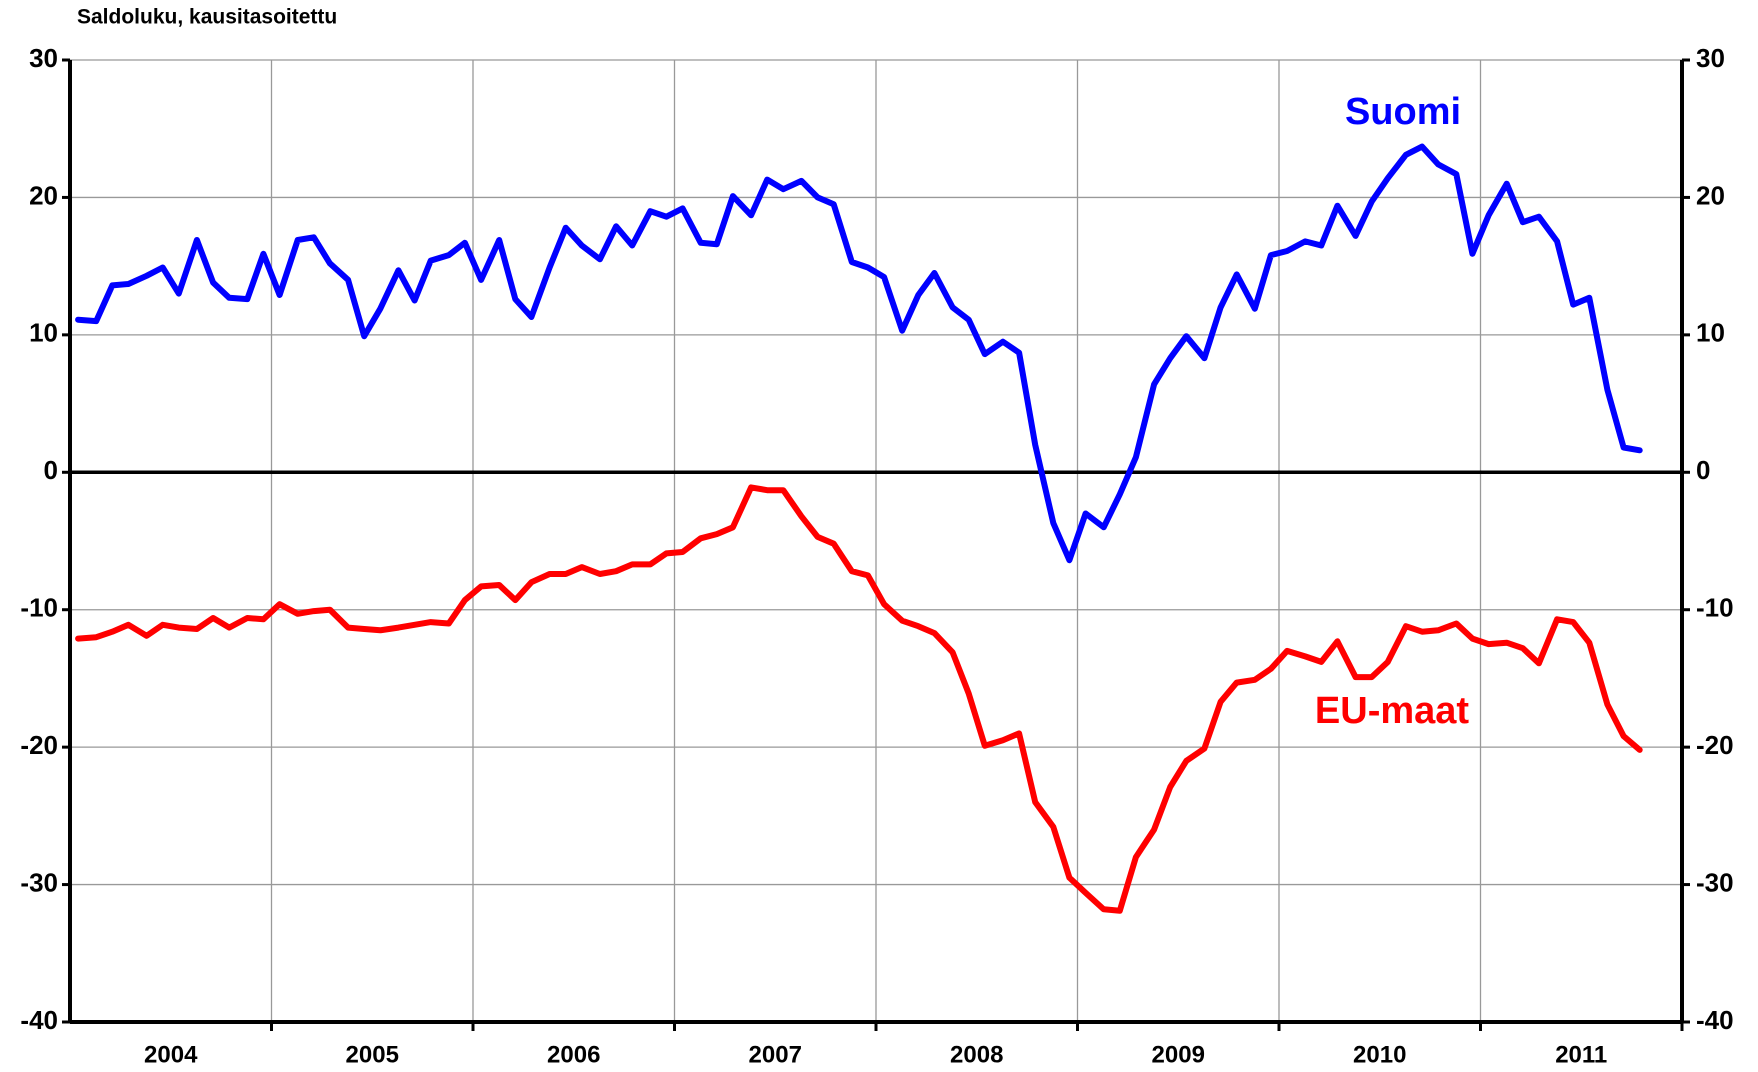 Image resolution: width=1758 pixels, height=1072 pixels. What do you see at coordinates (51, 470) in the screenshot?
I see `y-tick-label: 0` at bounding box center [51, 470].